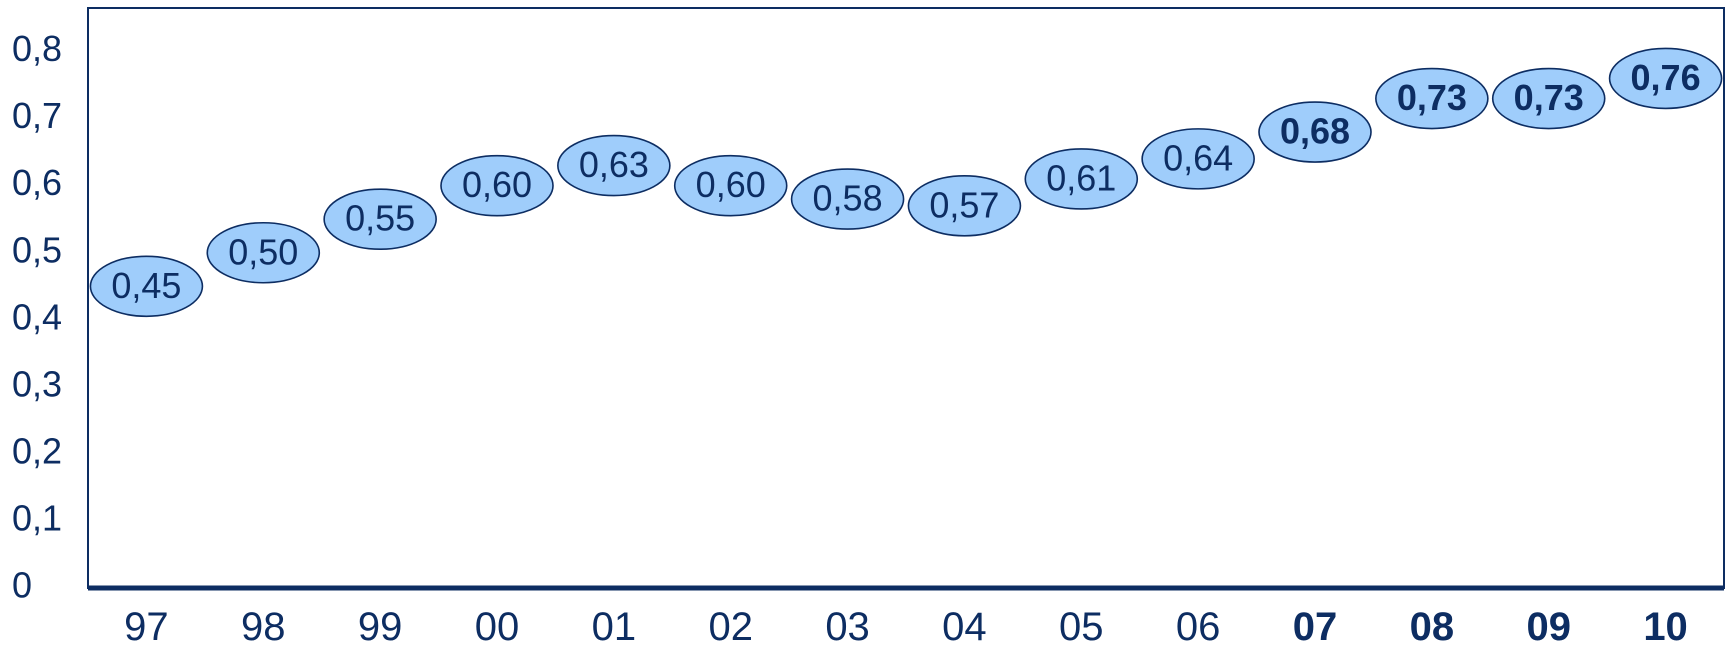 The height and width of the screenshot is (648, 1731). I want to click on data-label: 0,45, so click(146, 285).